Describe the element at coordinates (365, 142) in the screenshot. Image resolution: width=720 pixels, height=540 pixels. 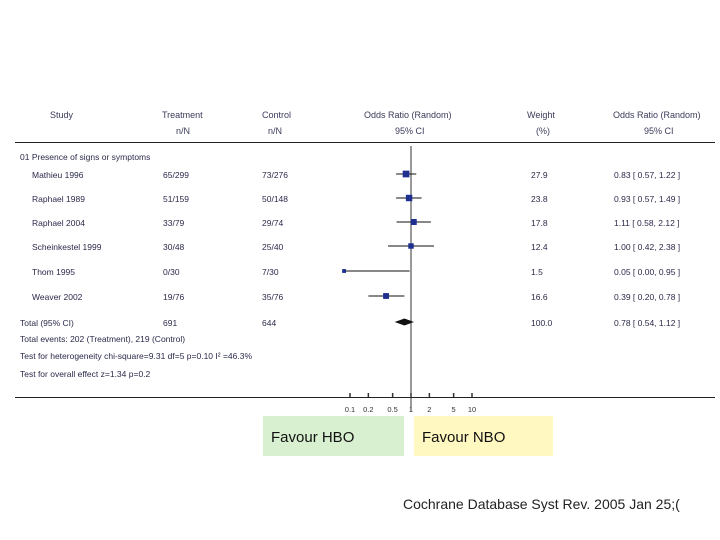
I see `header-rule` at that location.